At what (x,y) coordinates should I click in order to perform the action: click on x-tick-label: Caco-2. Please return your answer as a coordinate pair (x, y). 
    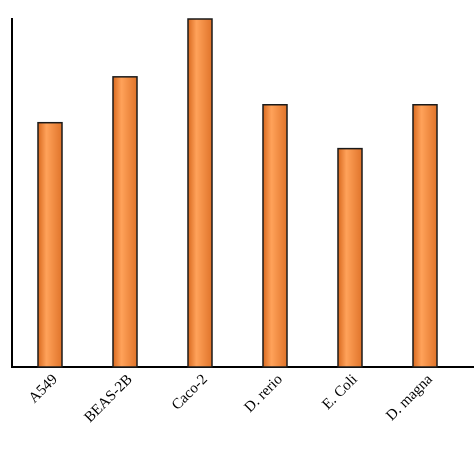
    Looking at the image, I should click on (190, 393).